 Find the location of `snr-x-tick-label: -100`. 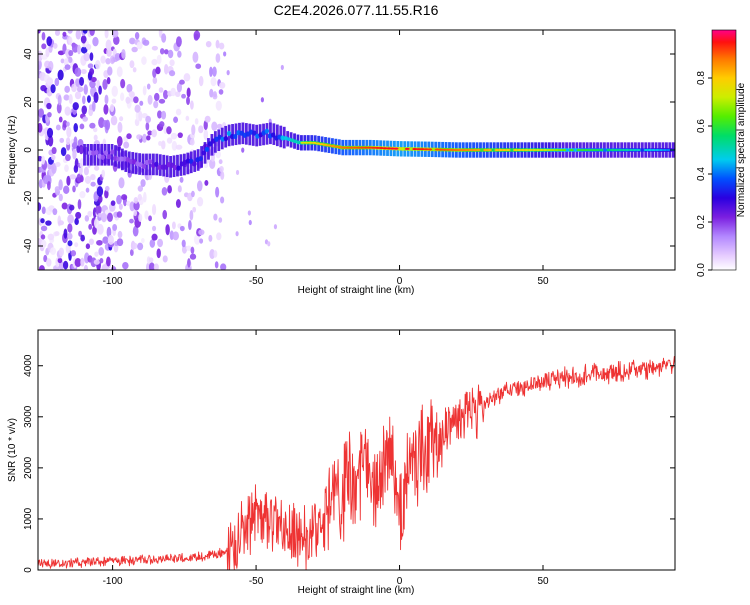

snr-x-tick-label: -100 is located at coordinates (113, 581).